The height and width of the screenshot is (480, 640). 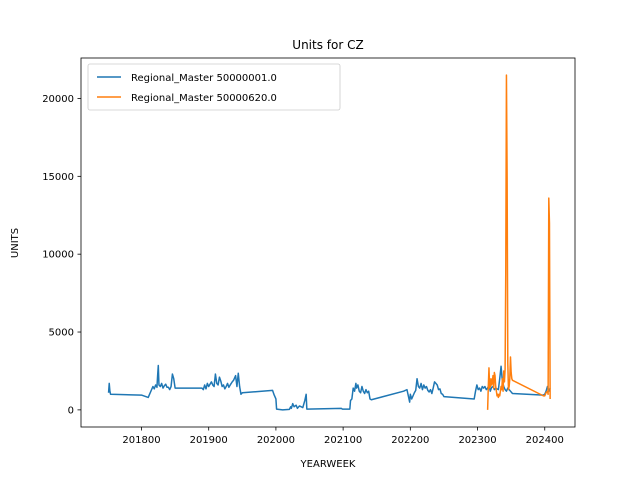 What do you see at coordinates (545, 440) in the screenshot?
I see `x-tick-label: 202400` at bounding box center [545, 440].